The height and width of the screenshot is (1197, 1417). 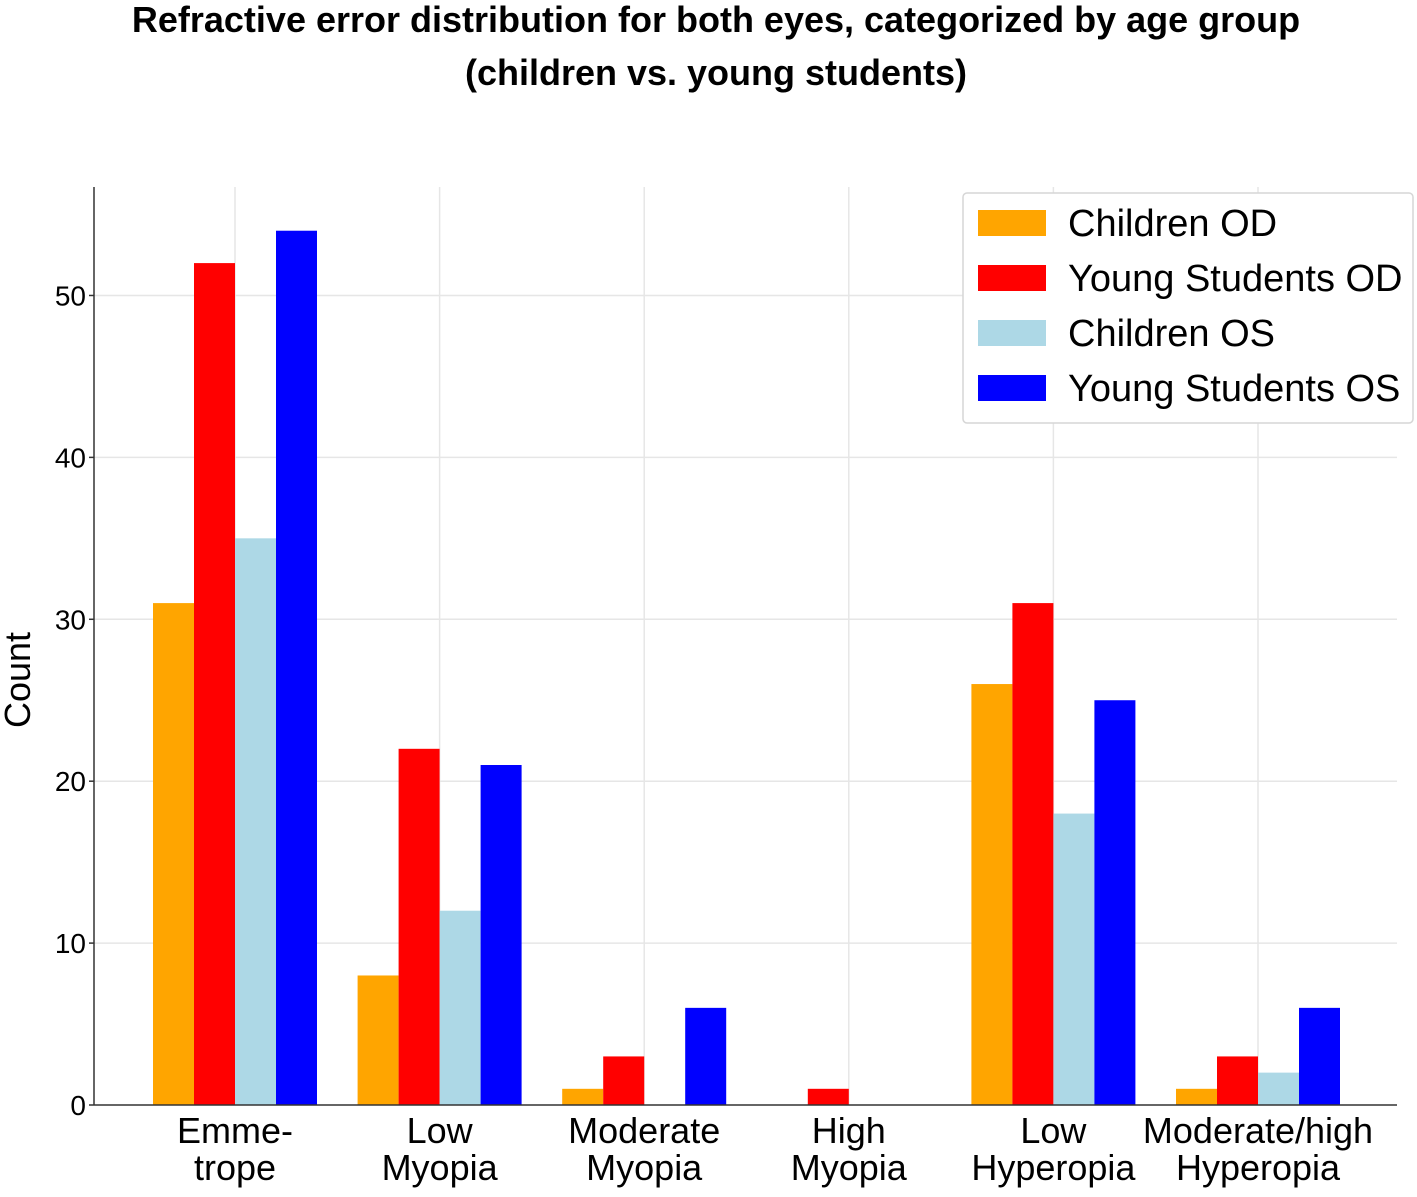 What do you see at coordinates (78, 1105) in the screenshot?
I see `y-tick-label: 0` at bounding box center [78, 1105].